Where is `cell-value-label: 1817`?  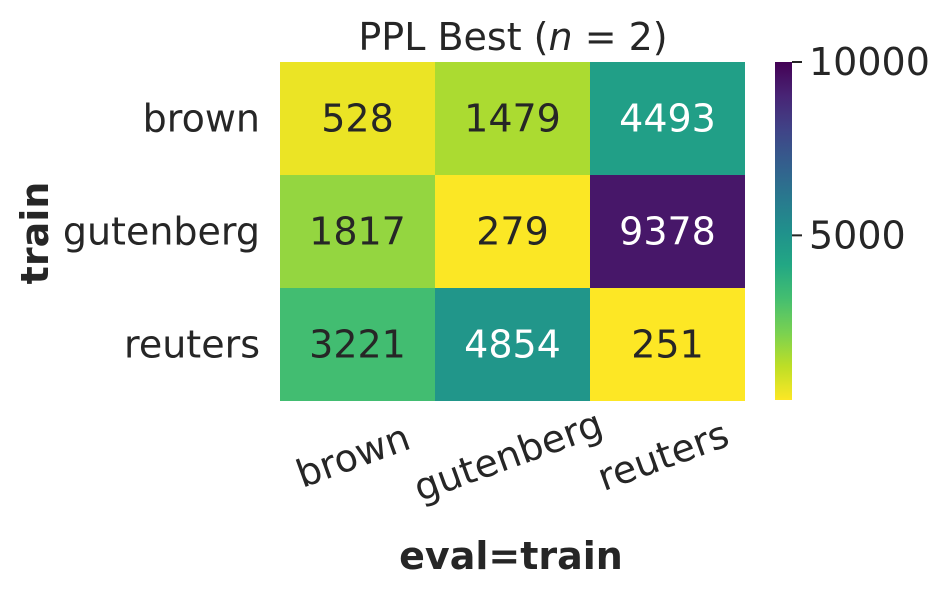
cell-value-label: 1817 is located at coordinates (357, 232).